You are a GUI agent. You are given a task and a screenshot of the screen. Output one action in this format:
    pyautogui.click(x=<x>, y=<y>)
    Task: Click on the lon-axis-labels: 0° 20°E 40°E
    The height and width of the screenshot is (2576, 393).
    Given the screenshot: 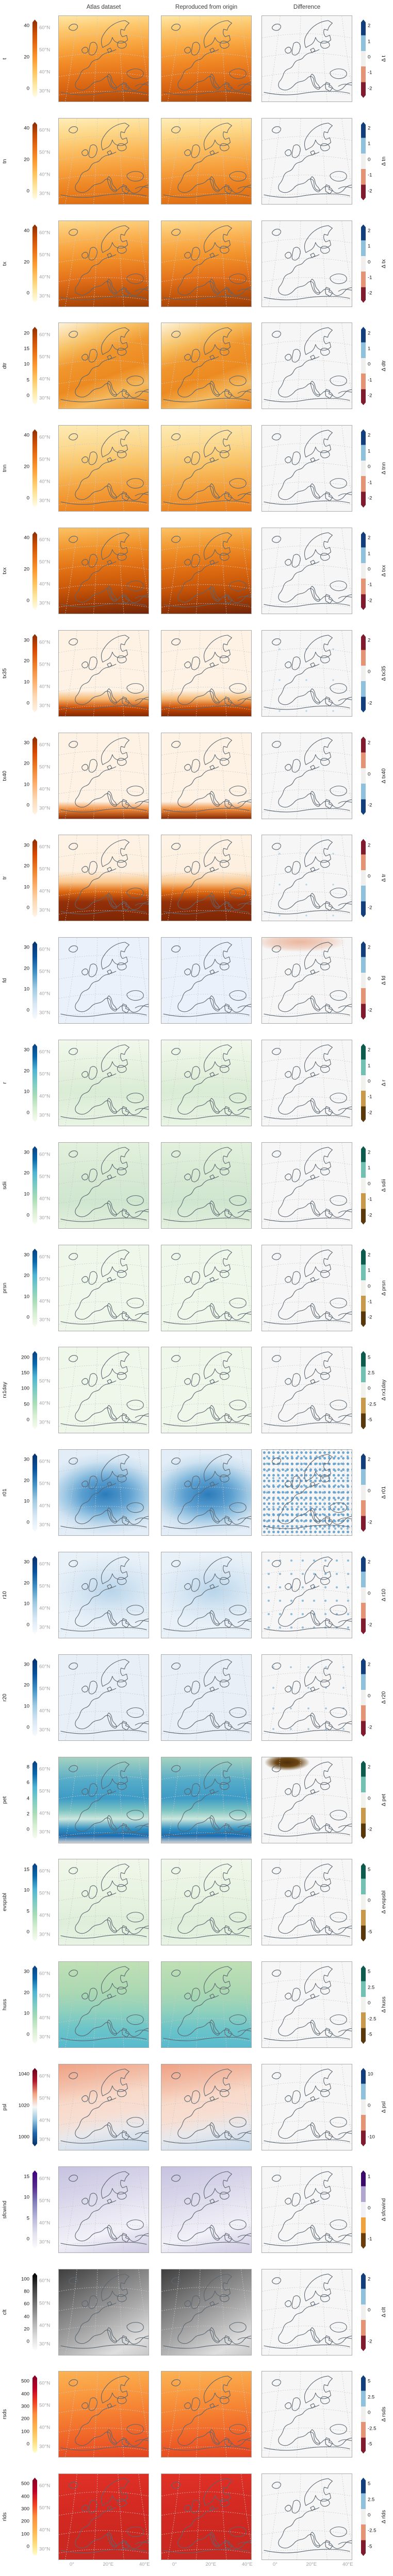 What is the action you would take?
    pyautogui.click(x=307, y=2565)
    